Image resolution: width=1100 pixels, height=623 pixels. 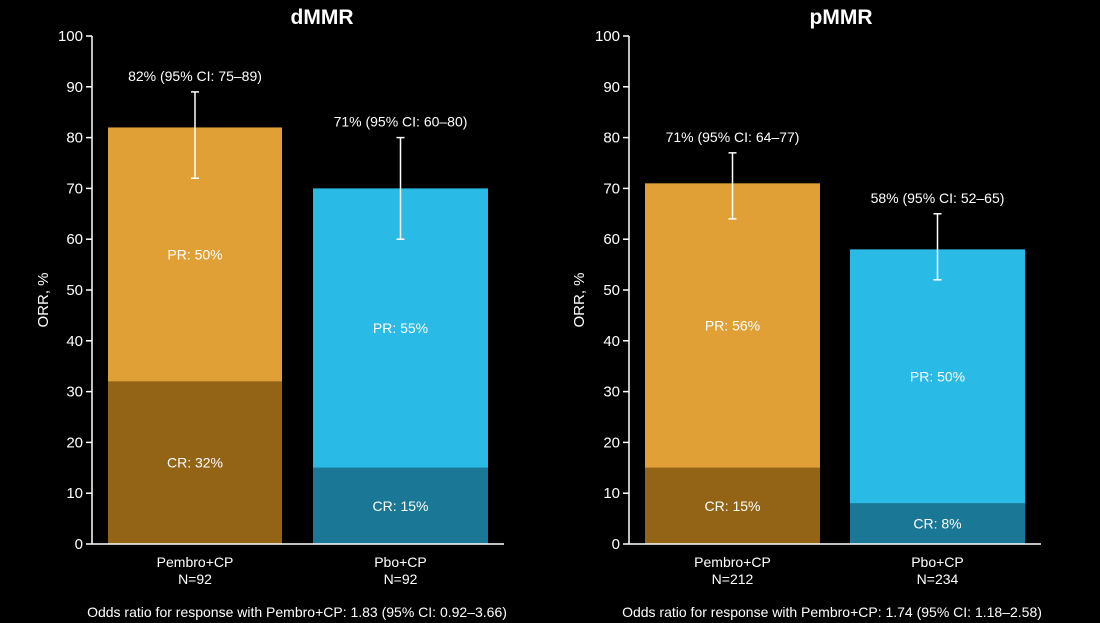 What do you see at coordinates (322, 17) in the screenshot?
I see `dmmr-title: dMMR` at bounding box center [322, 17].